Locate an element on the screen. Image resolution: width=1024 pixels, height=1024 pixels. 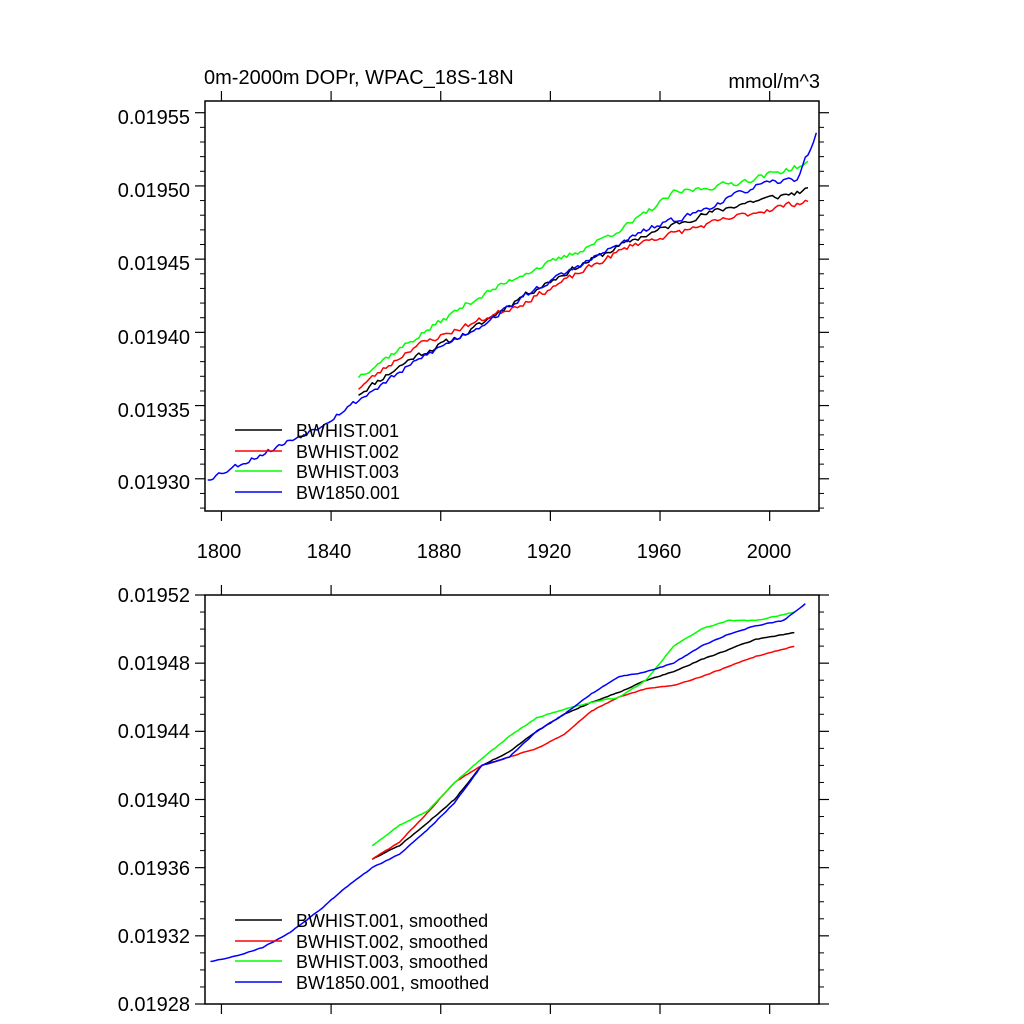
x-tick-label: 1960 is located at coordinates (659, 552).